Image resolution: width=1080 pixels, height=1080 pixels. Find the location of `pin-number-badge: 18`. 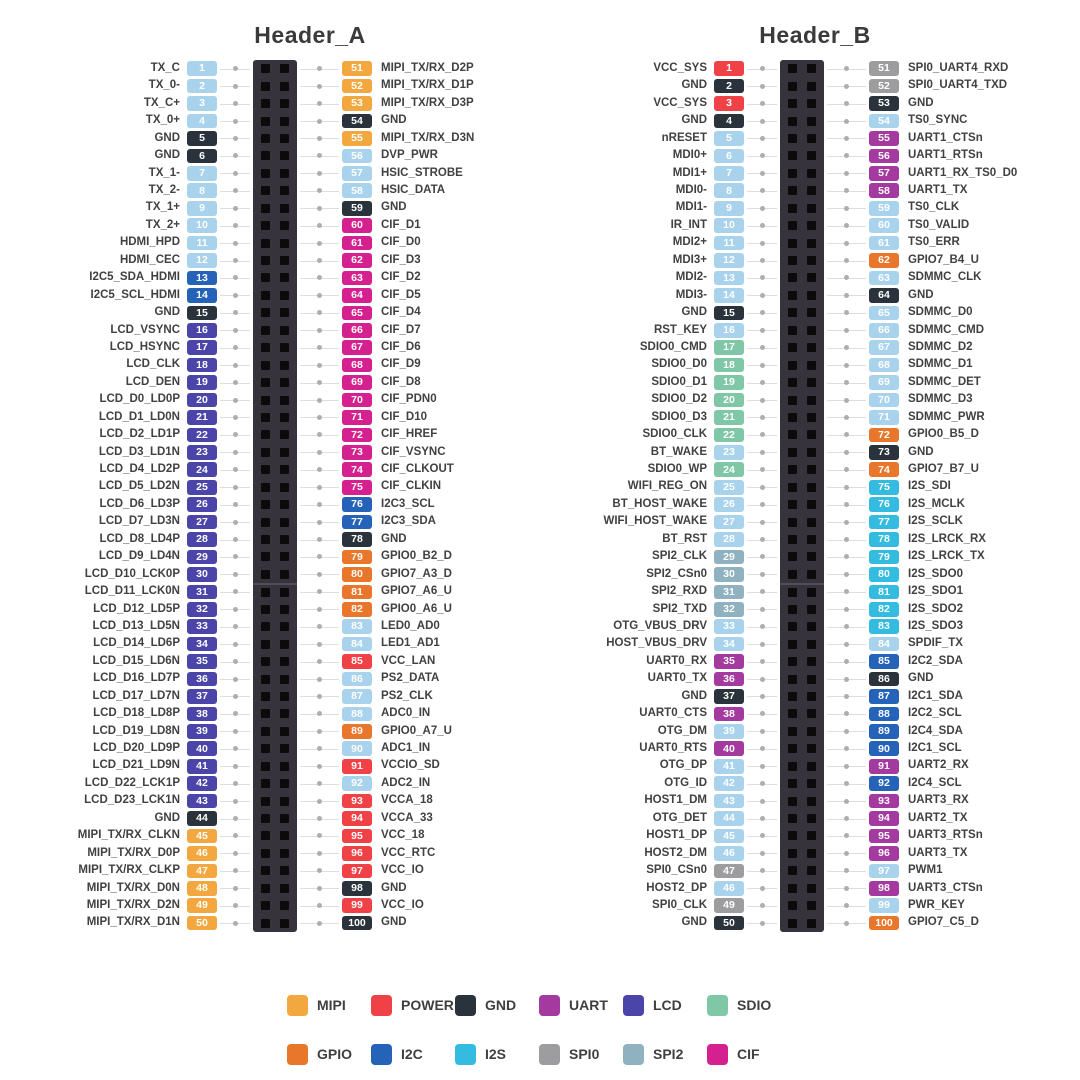

pin-number-badge: 18 is located at coordinates (729, 365).